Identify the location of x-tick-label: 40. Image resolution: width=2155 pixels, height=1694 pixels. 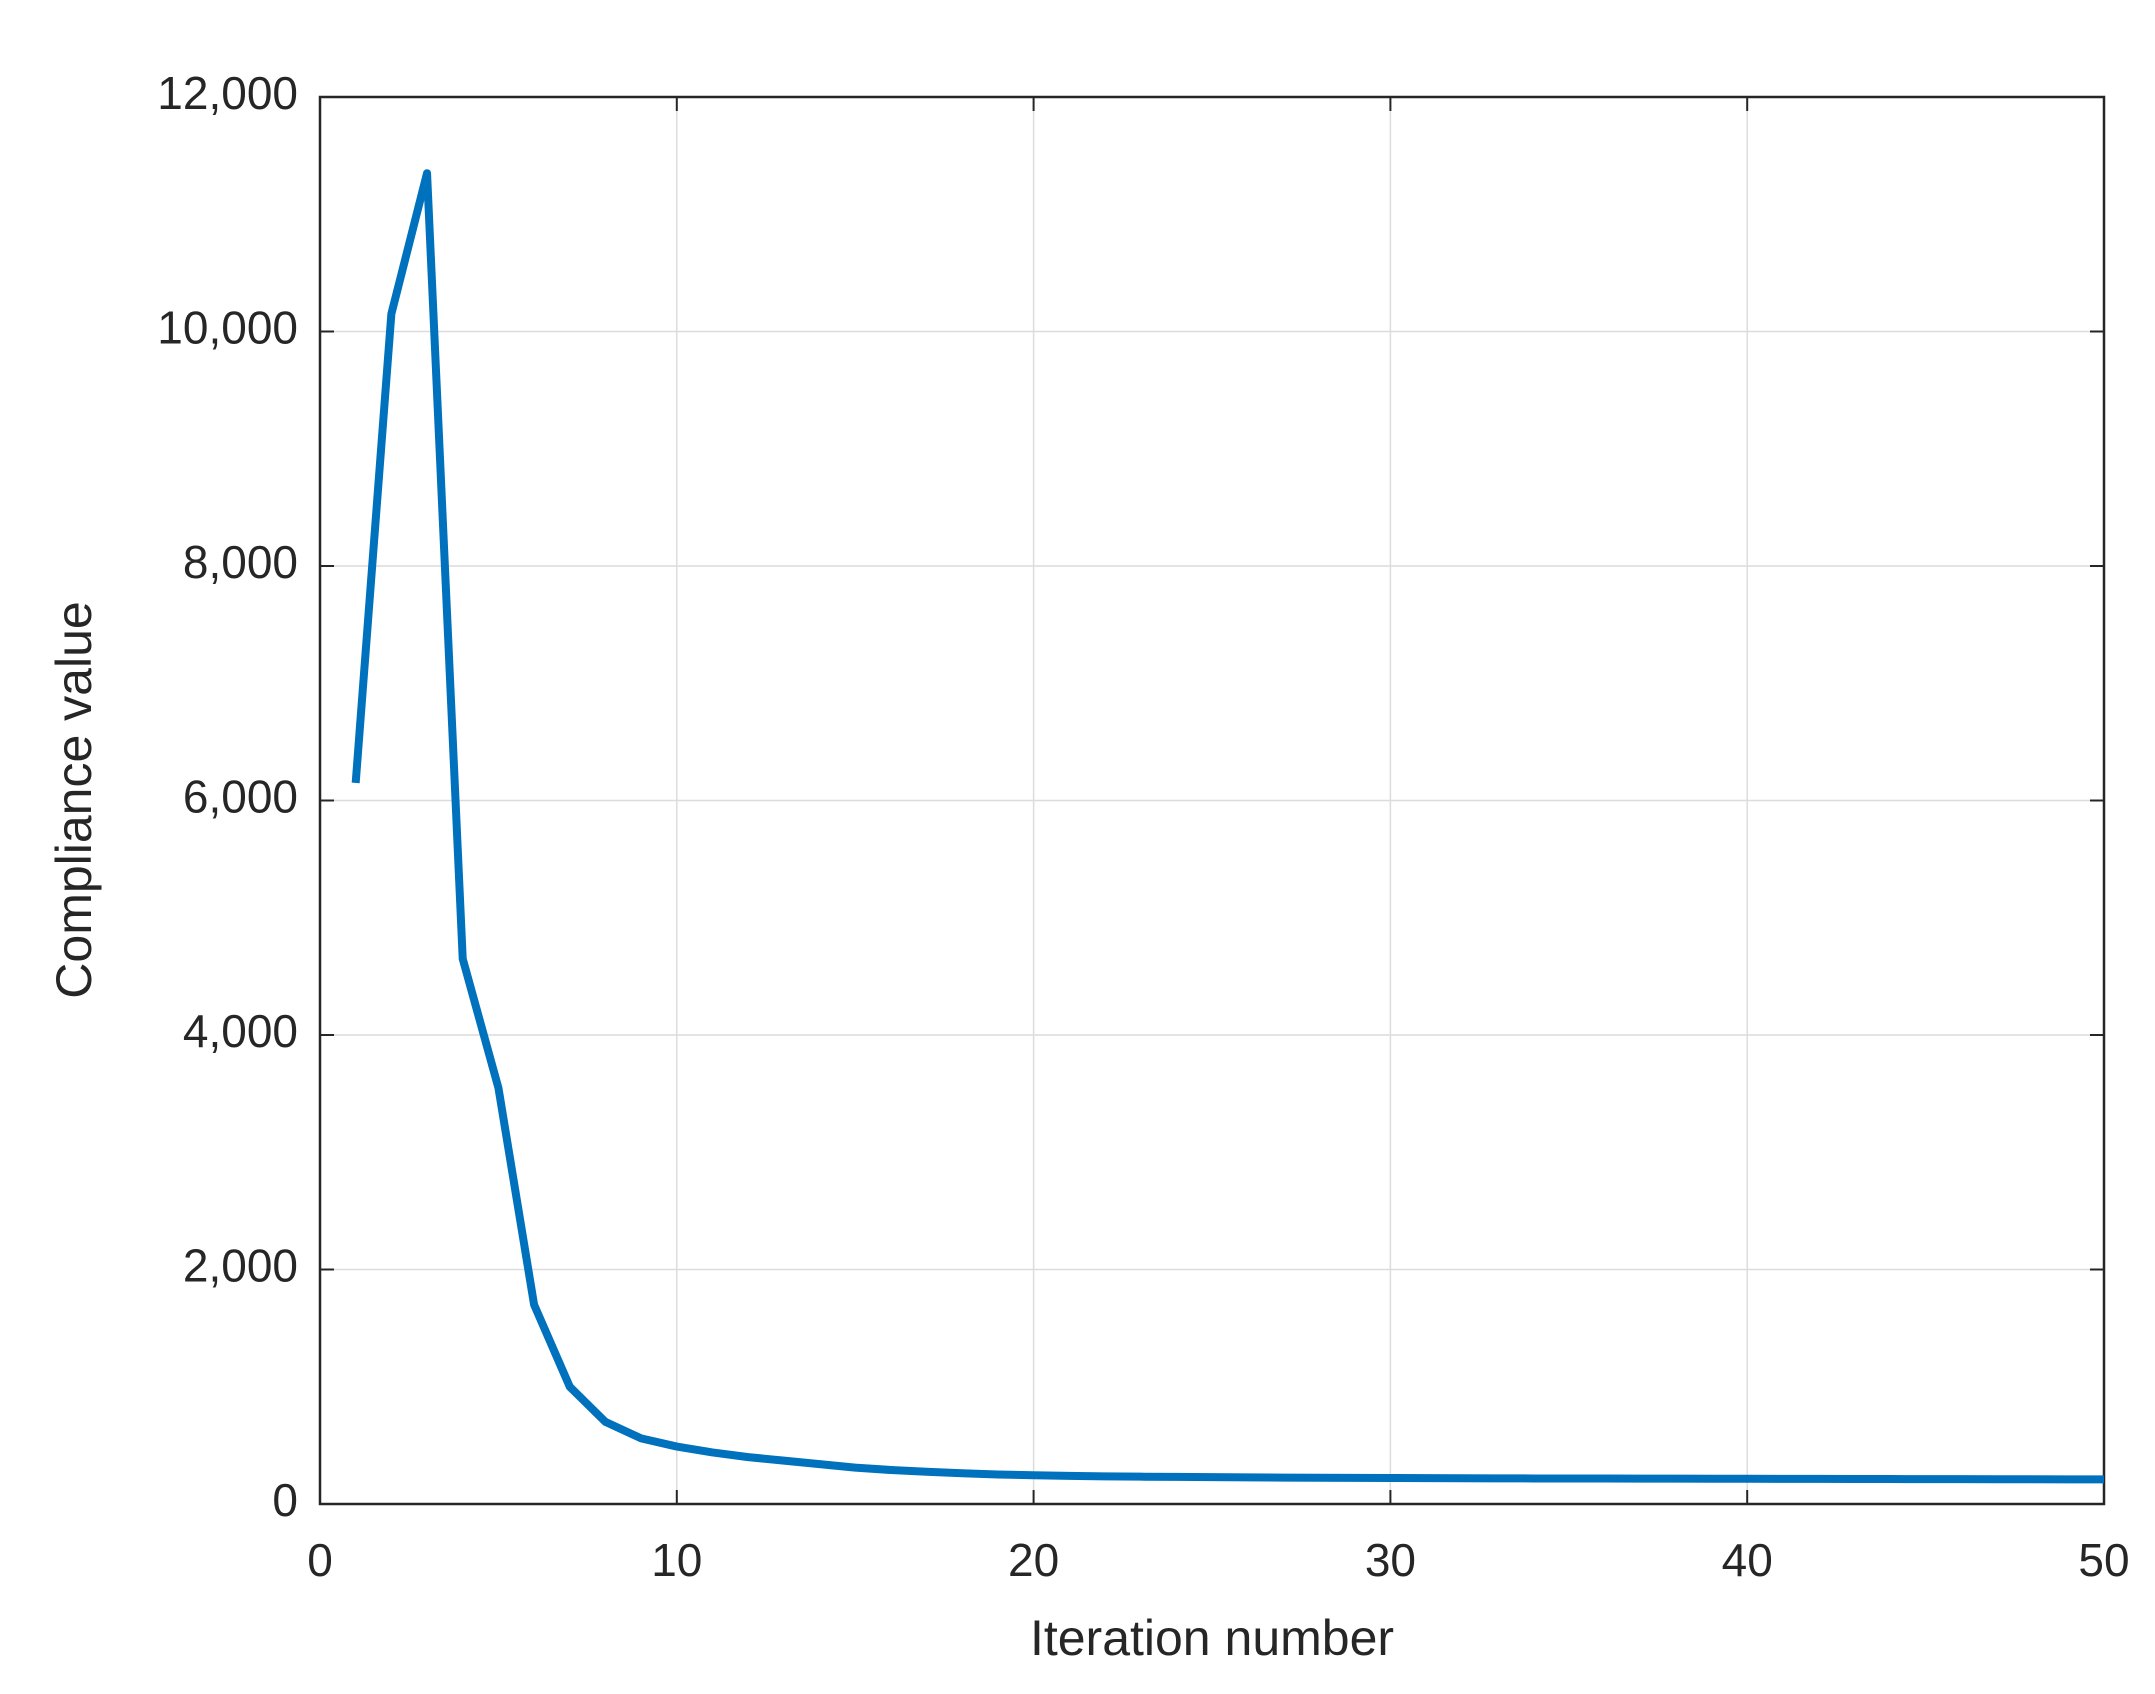
(1747, 1560).